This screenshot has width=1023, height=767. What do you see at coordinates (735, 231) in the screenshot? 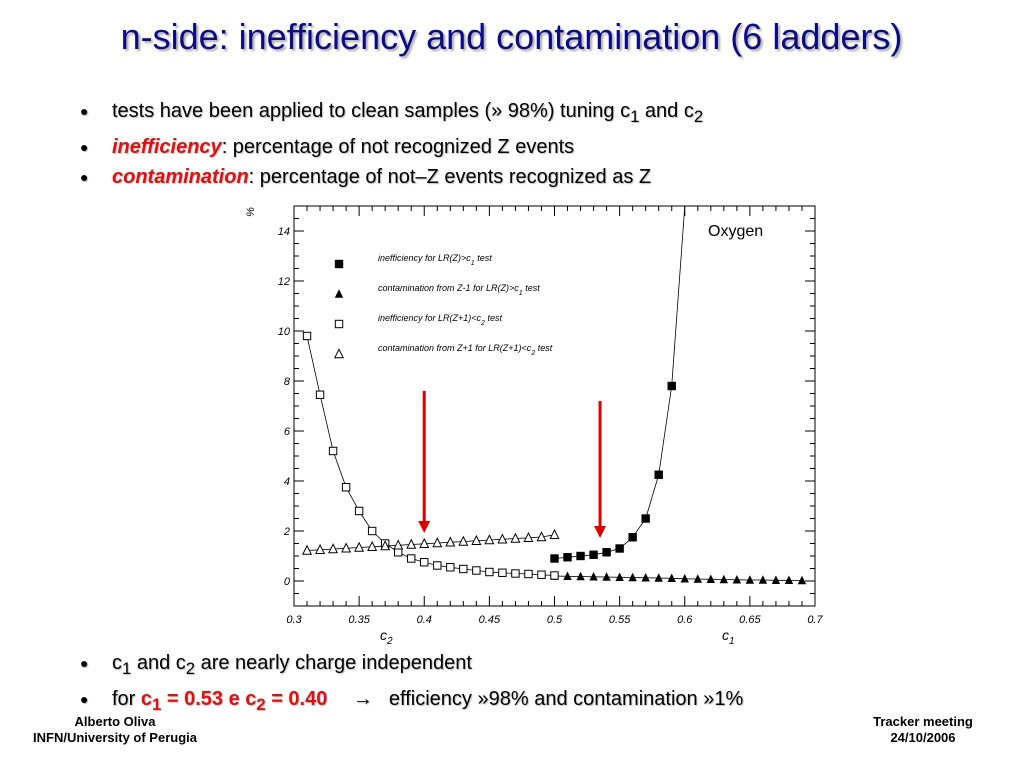
I see `chart-annotation-oxygen: Oxygen` at bounding box center [735, 231].